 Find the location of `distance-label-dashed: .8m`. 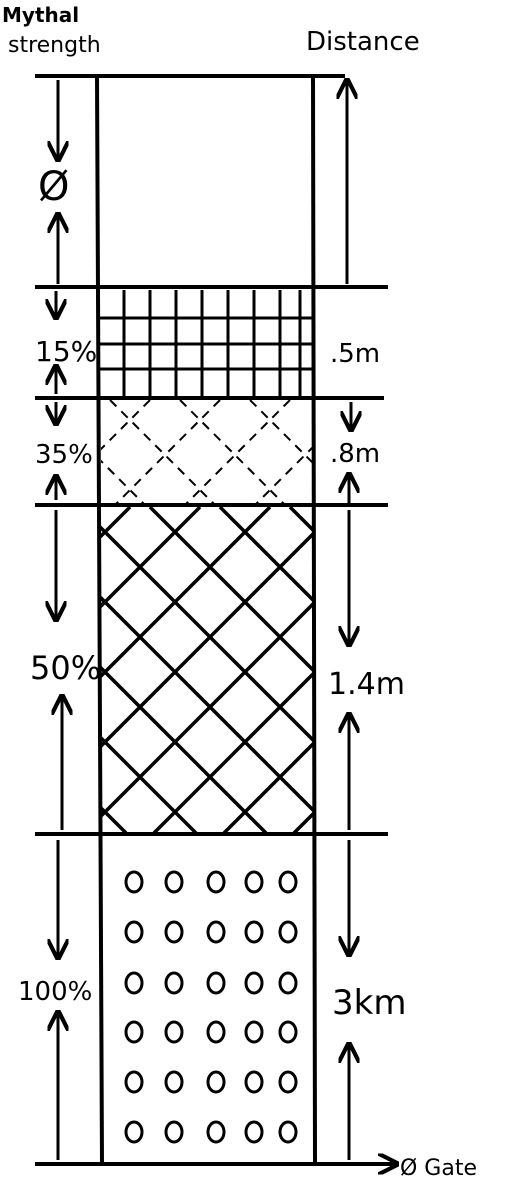

distance-label-dashed: .8m is located at coordinates (355, 454).